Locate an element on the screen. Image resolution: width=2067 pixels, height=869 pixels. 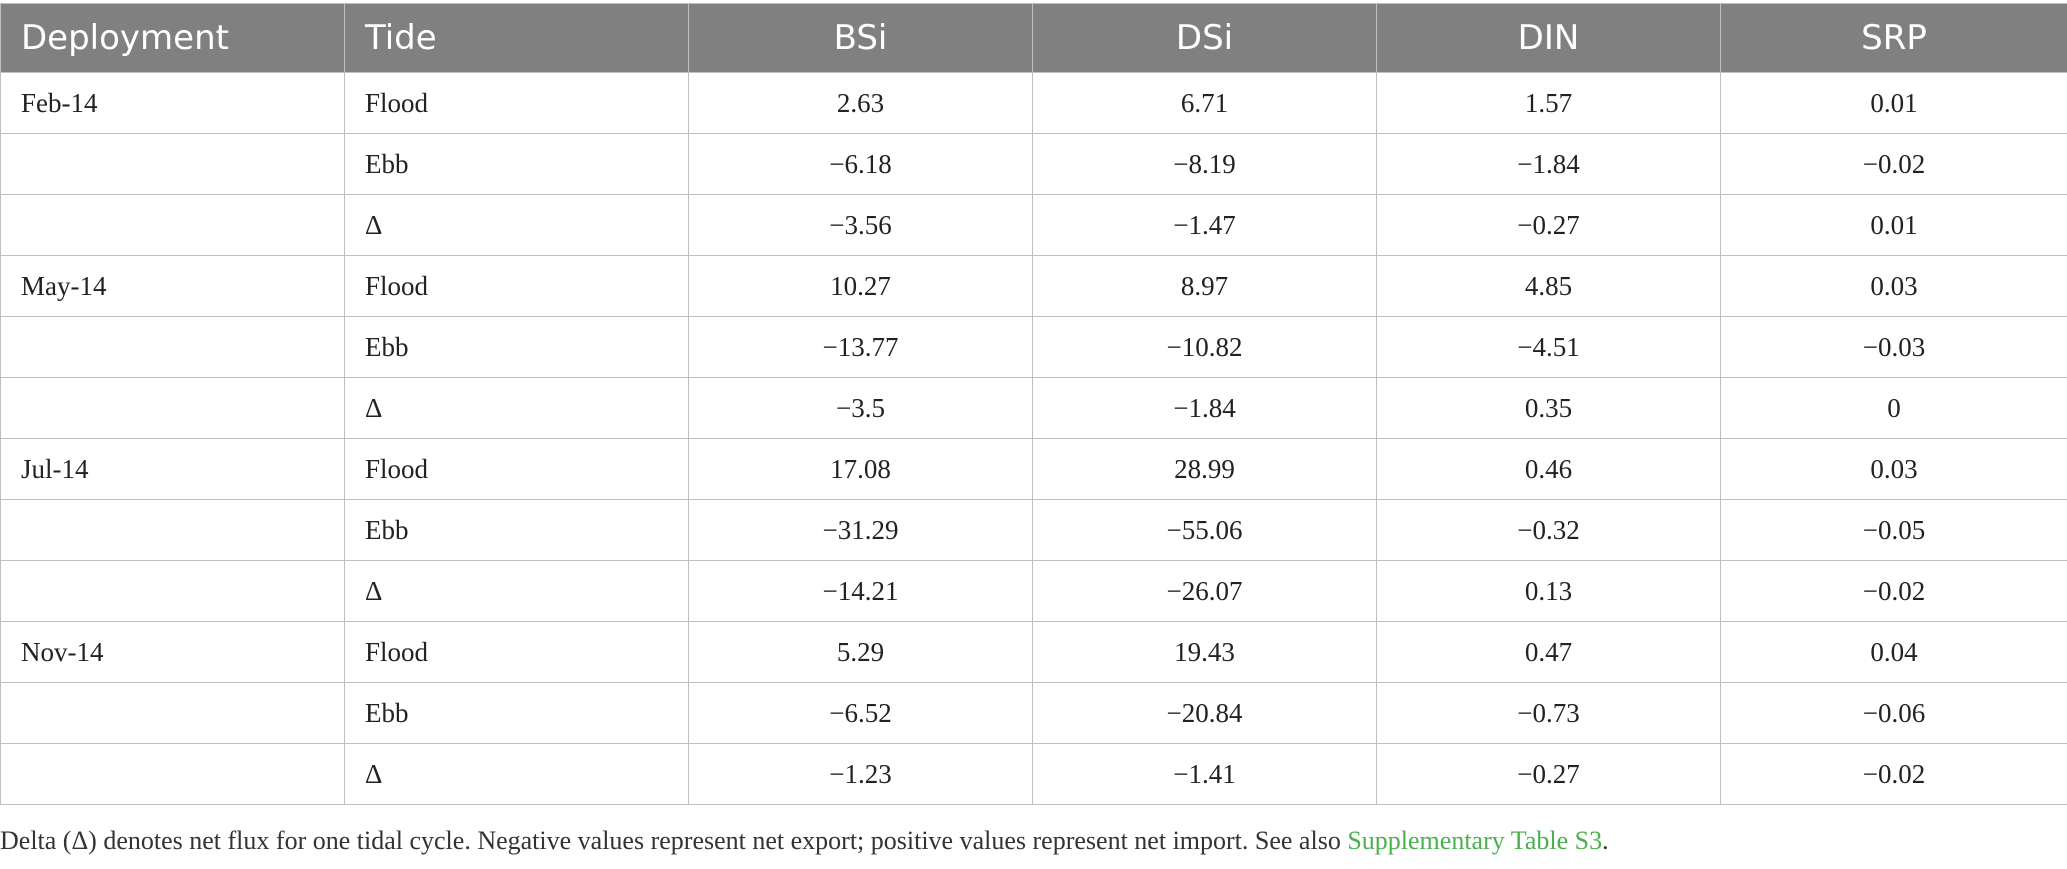
cell-bsi: −3.56 is located at coordinates (860, 225).